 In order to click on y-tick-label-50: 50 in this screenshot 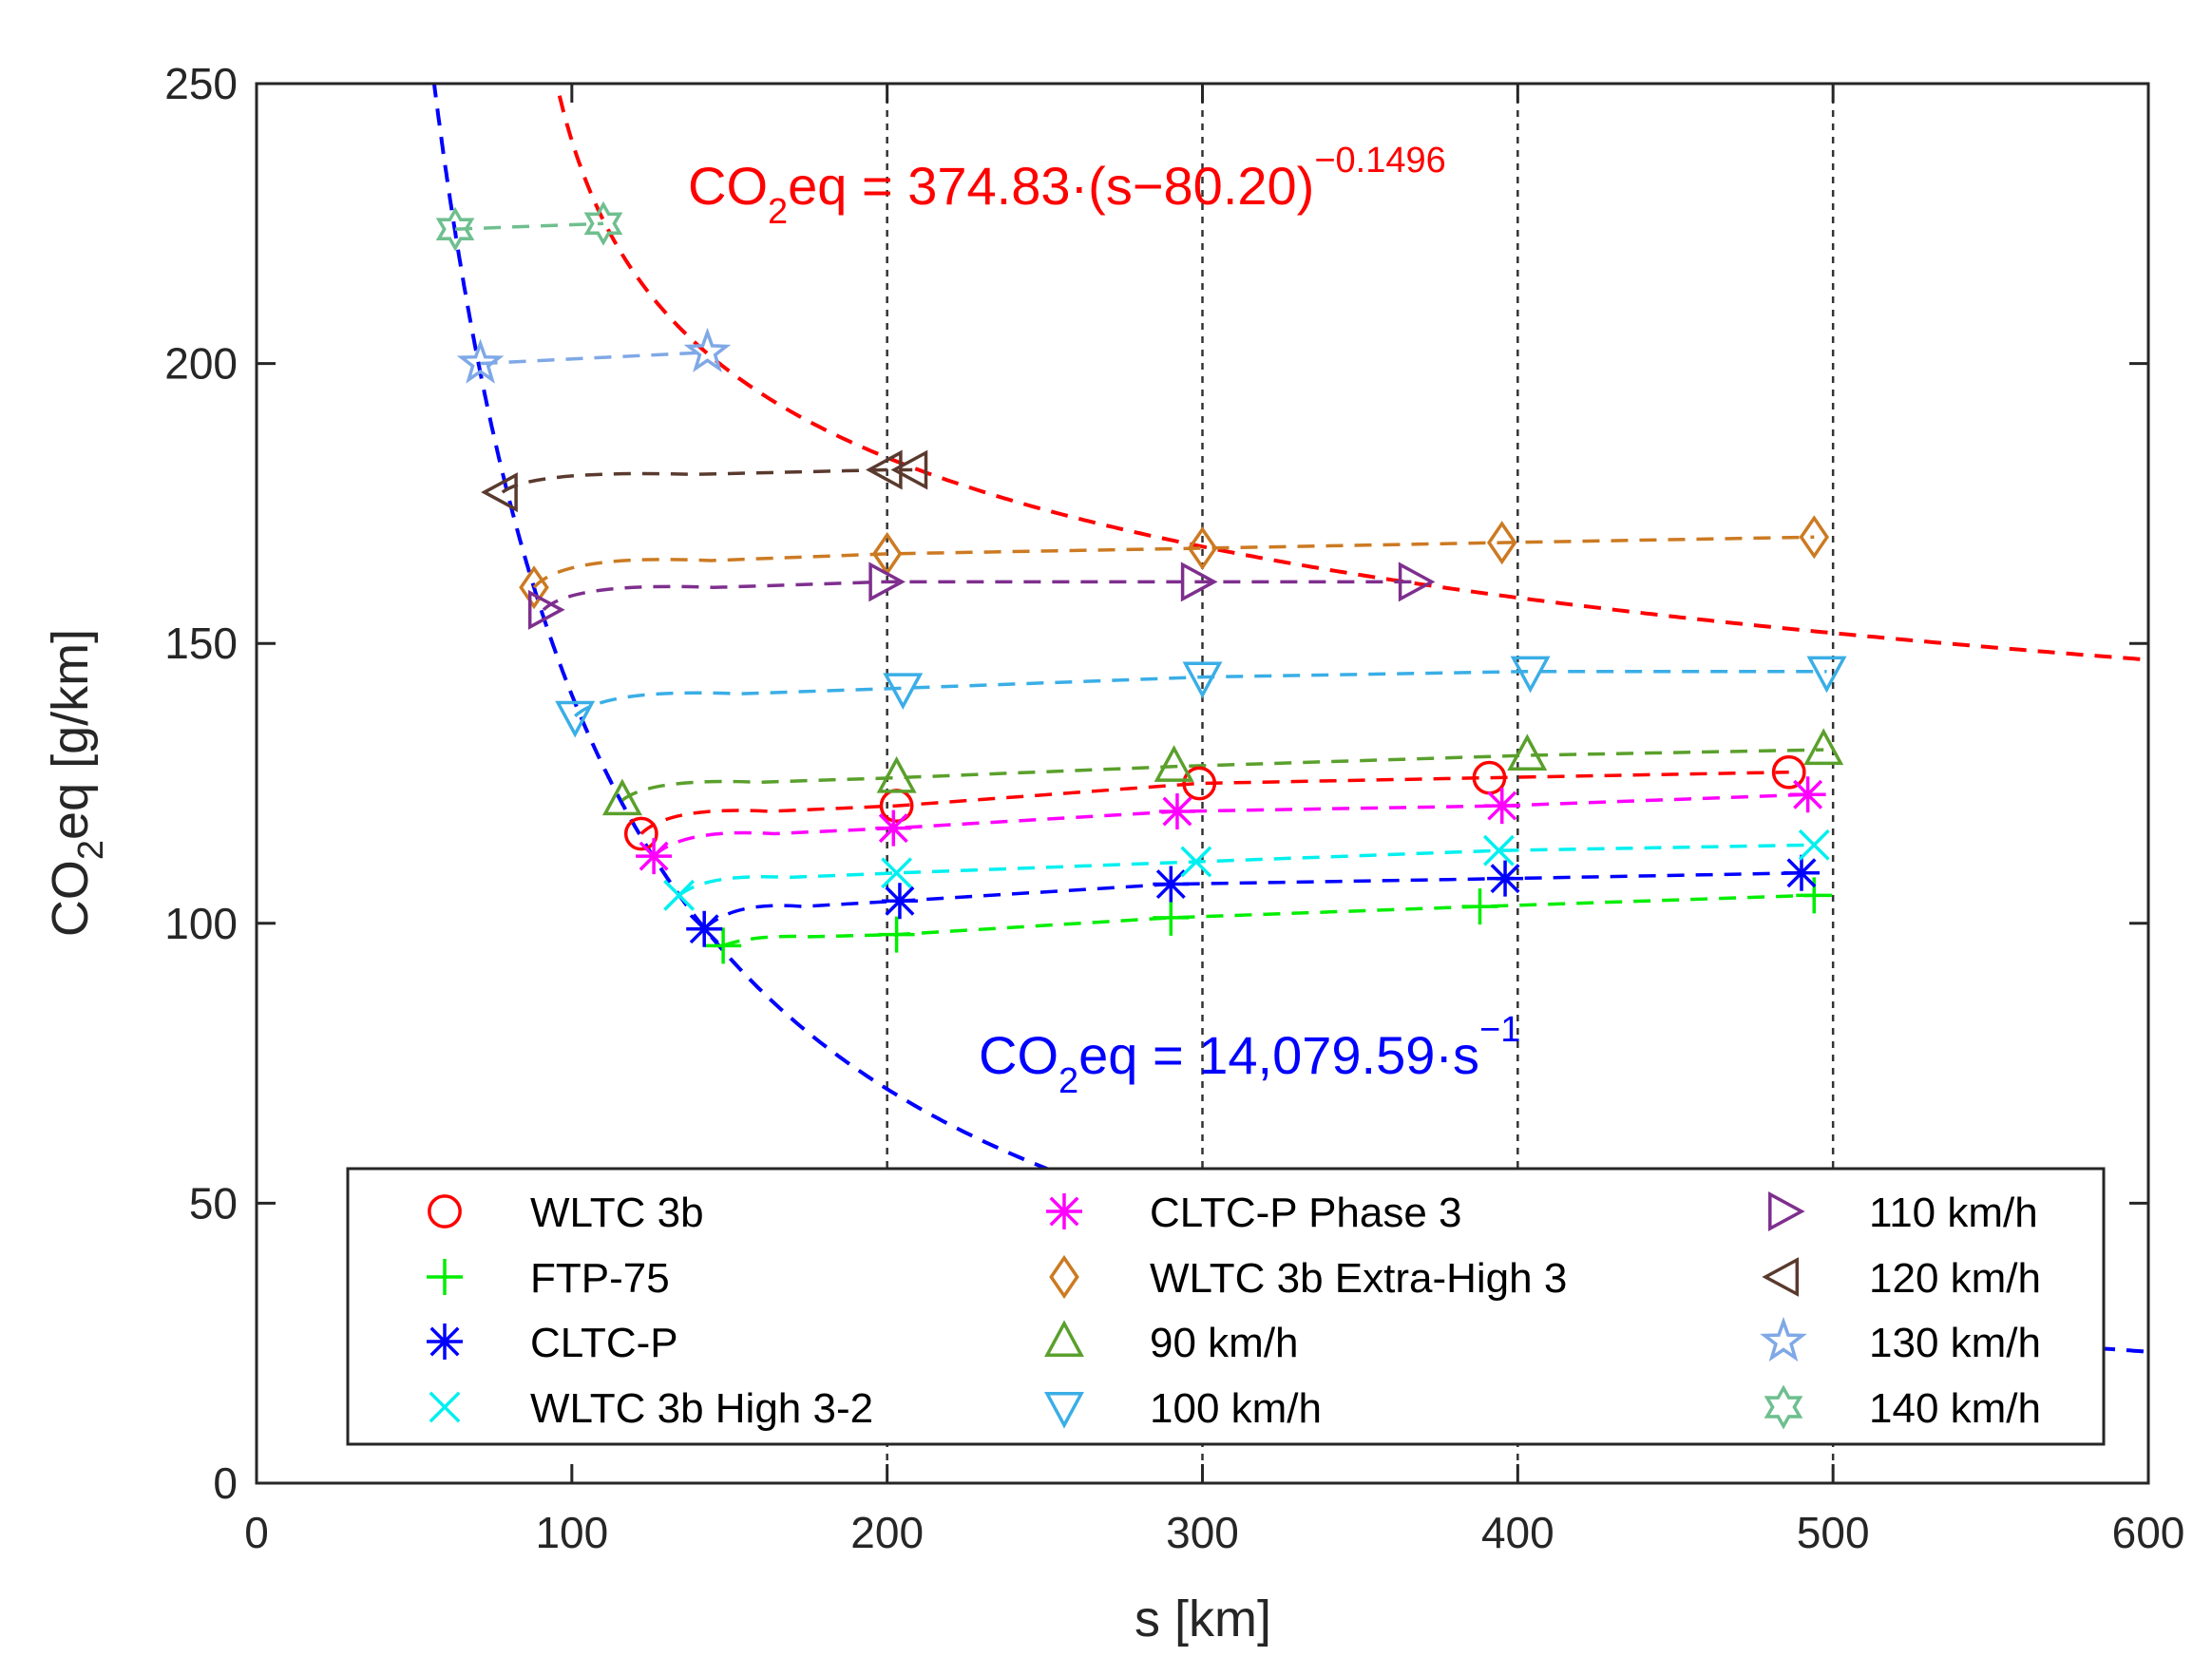, I will do `click(213, 1203)`.